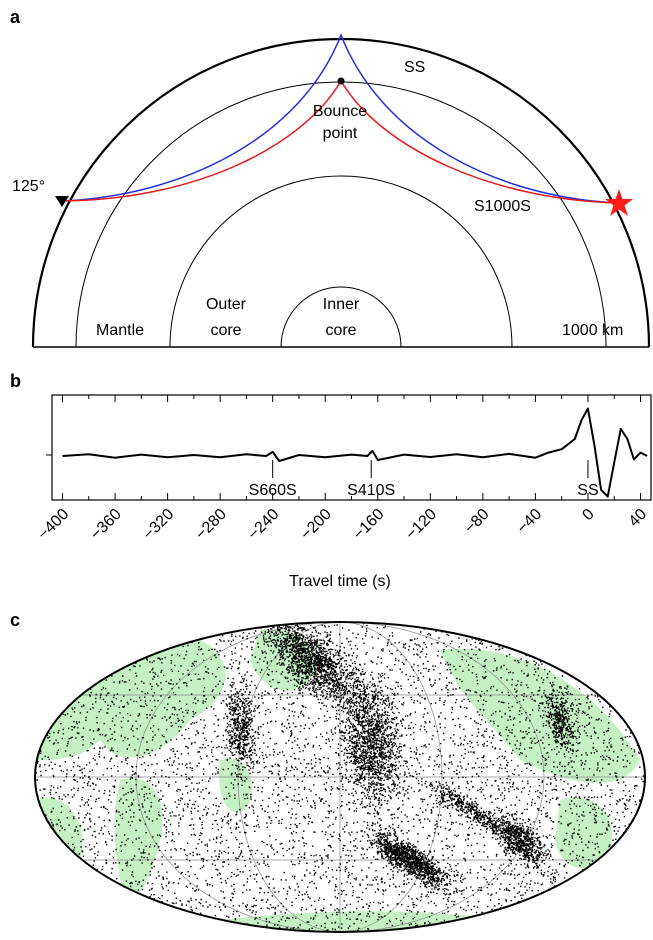 The height and width of the screenshot is (940, 653). I want to click on bounce-label: point, so click(340, 133).